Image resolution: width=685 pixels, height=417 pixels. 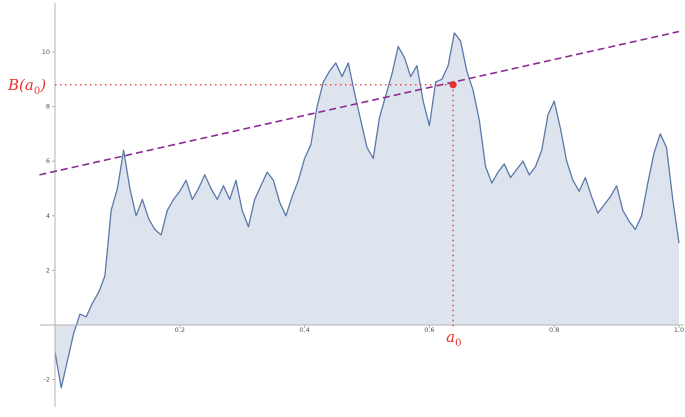 I want to click on y-tick-label: 2, so click(x=48, y=270).